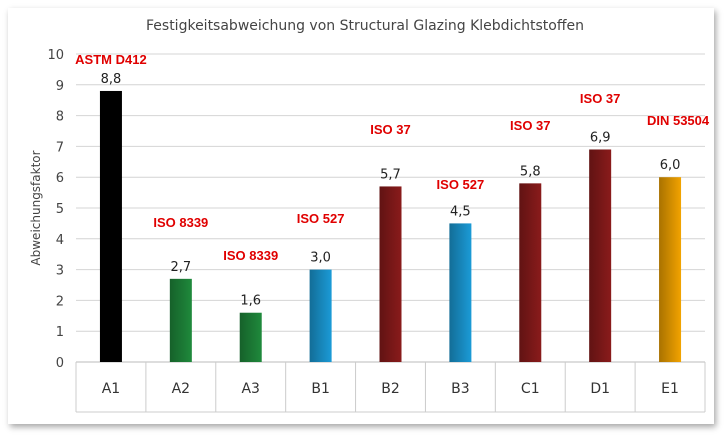 Image resolution: width=728 pixels, height=435 pixels. Describe the element at coordinates (60, 209) in the screenshot. I see `y-tick-label: 5` at that location.